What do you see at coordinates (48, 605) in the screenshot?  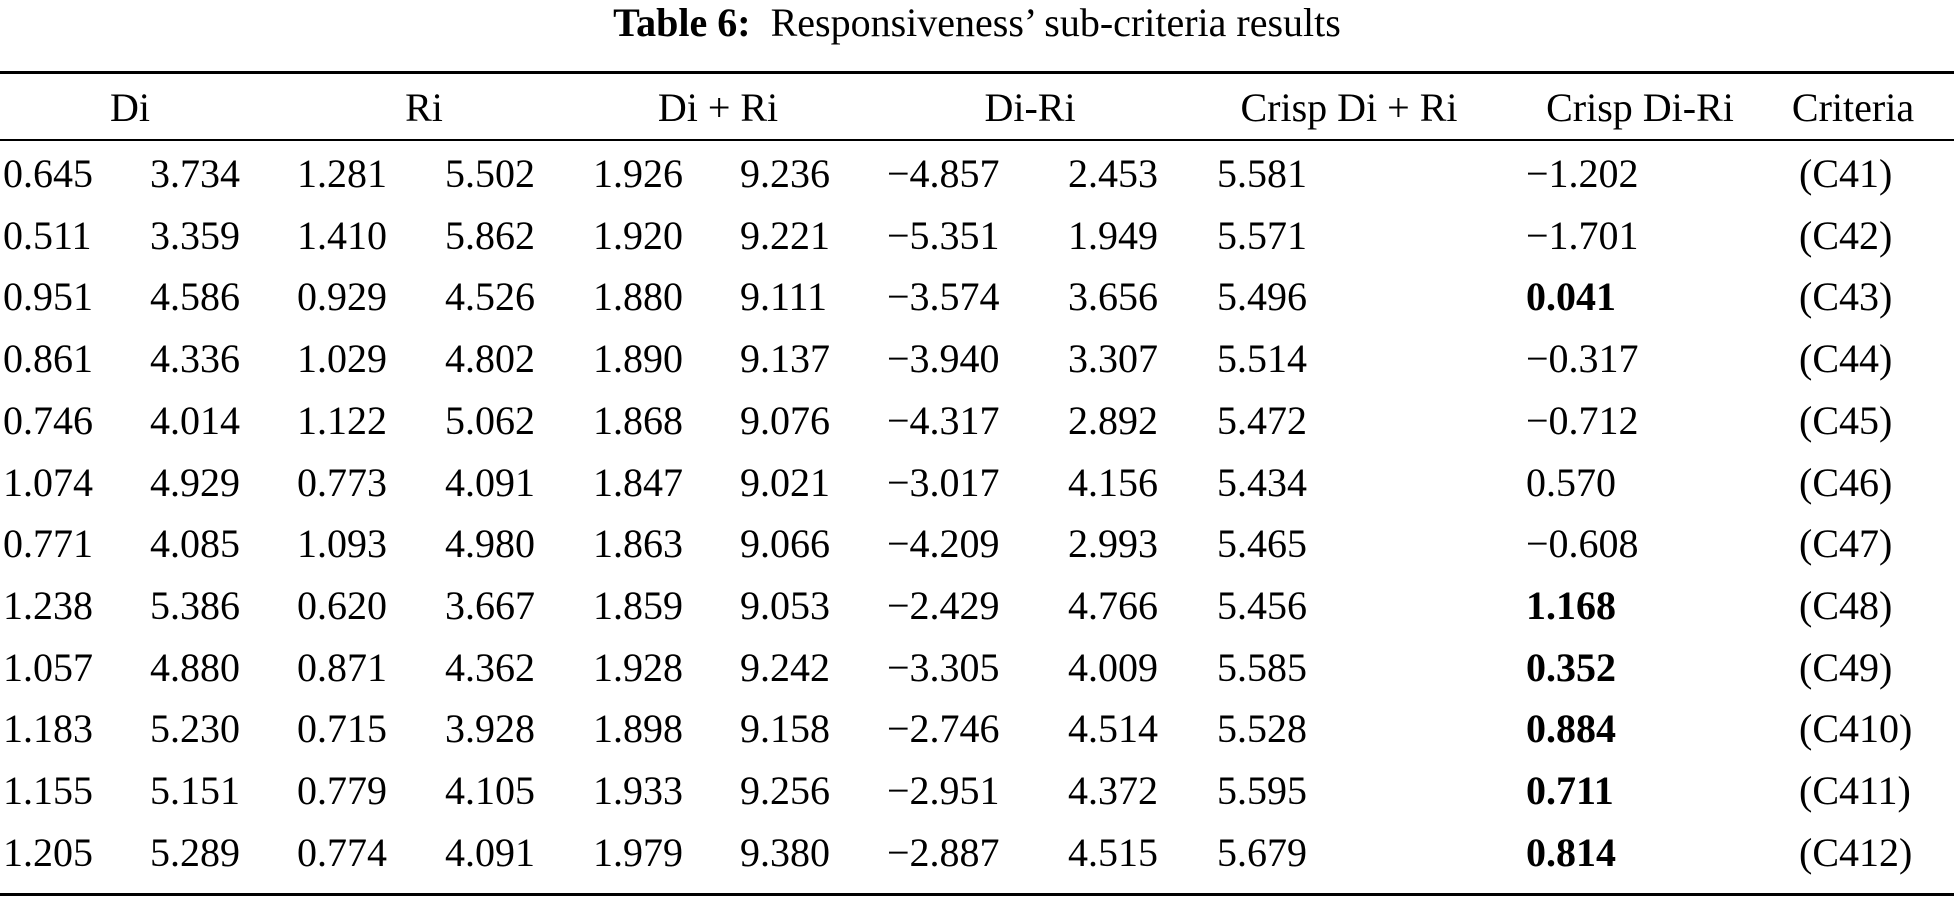 I see `cell-di-lower: 1.238` at bounding box center [48, 605].